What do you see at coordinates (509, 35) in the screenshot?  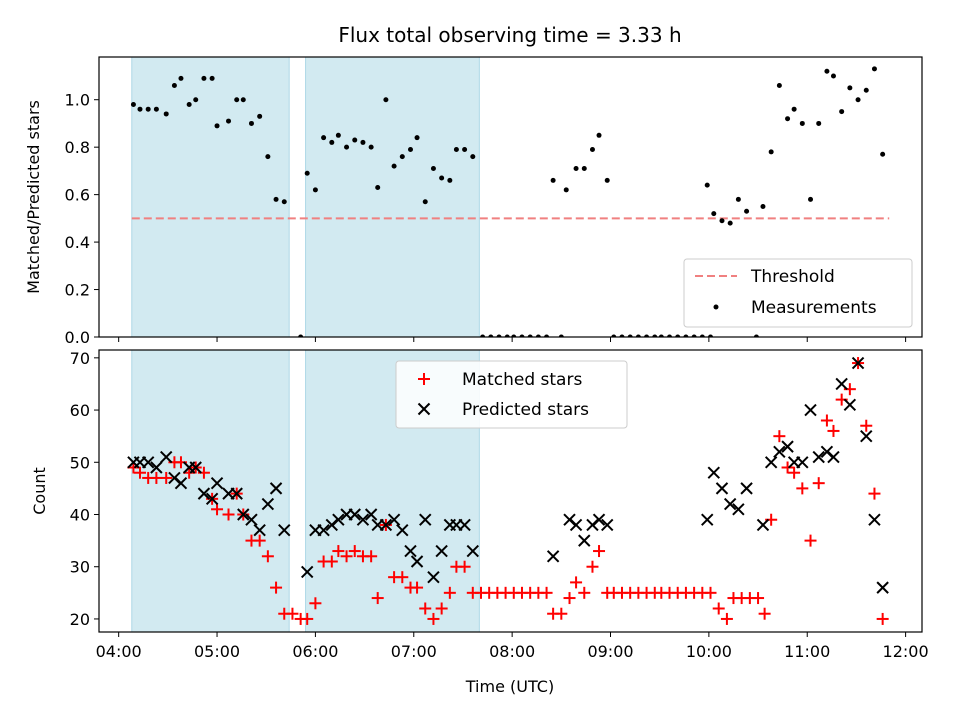 I see `figure-title: Flux total observing time = 3.33 h` at bounding box center [509, 35].